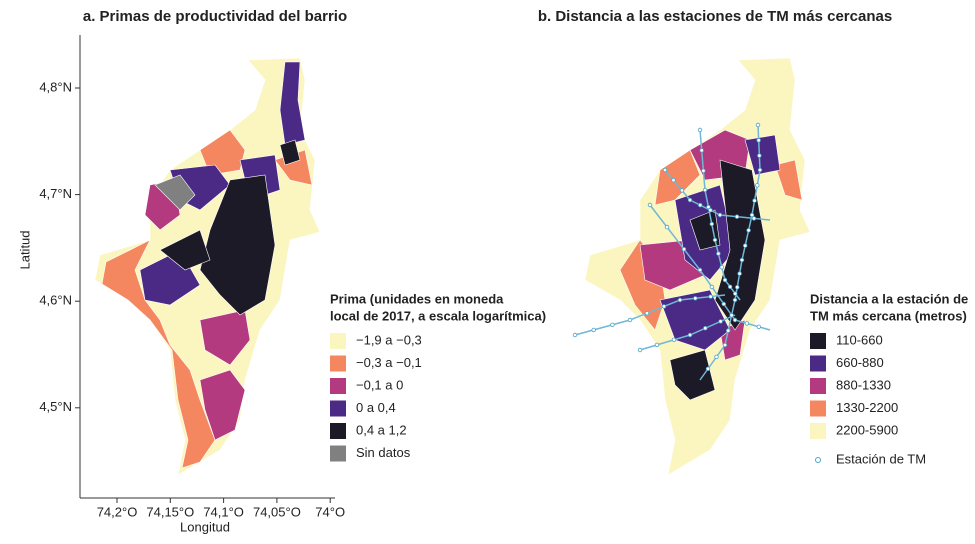  I want to click on legend-label: Estación de TM, so click(881, 458).